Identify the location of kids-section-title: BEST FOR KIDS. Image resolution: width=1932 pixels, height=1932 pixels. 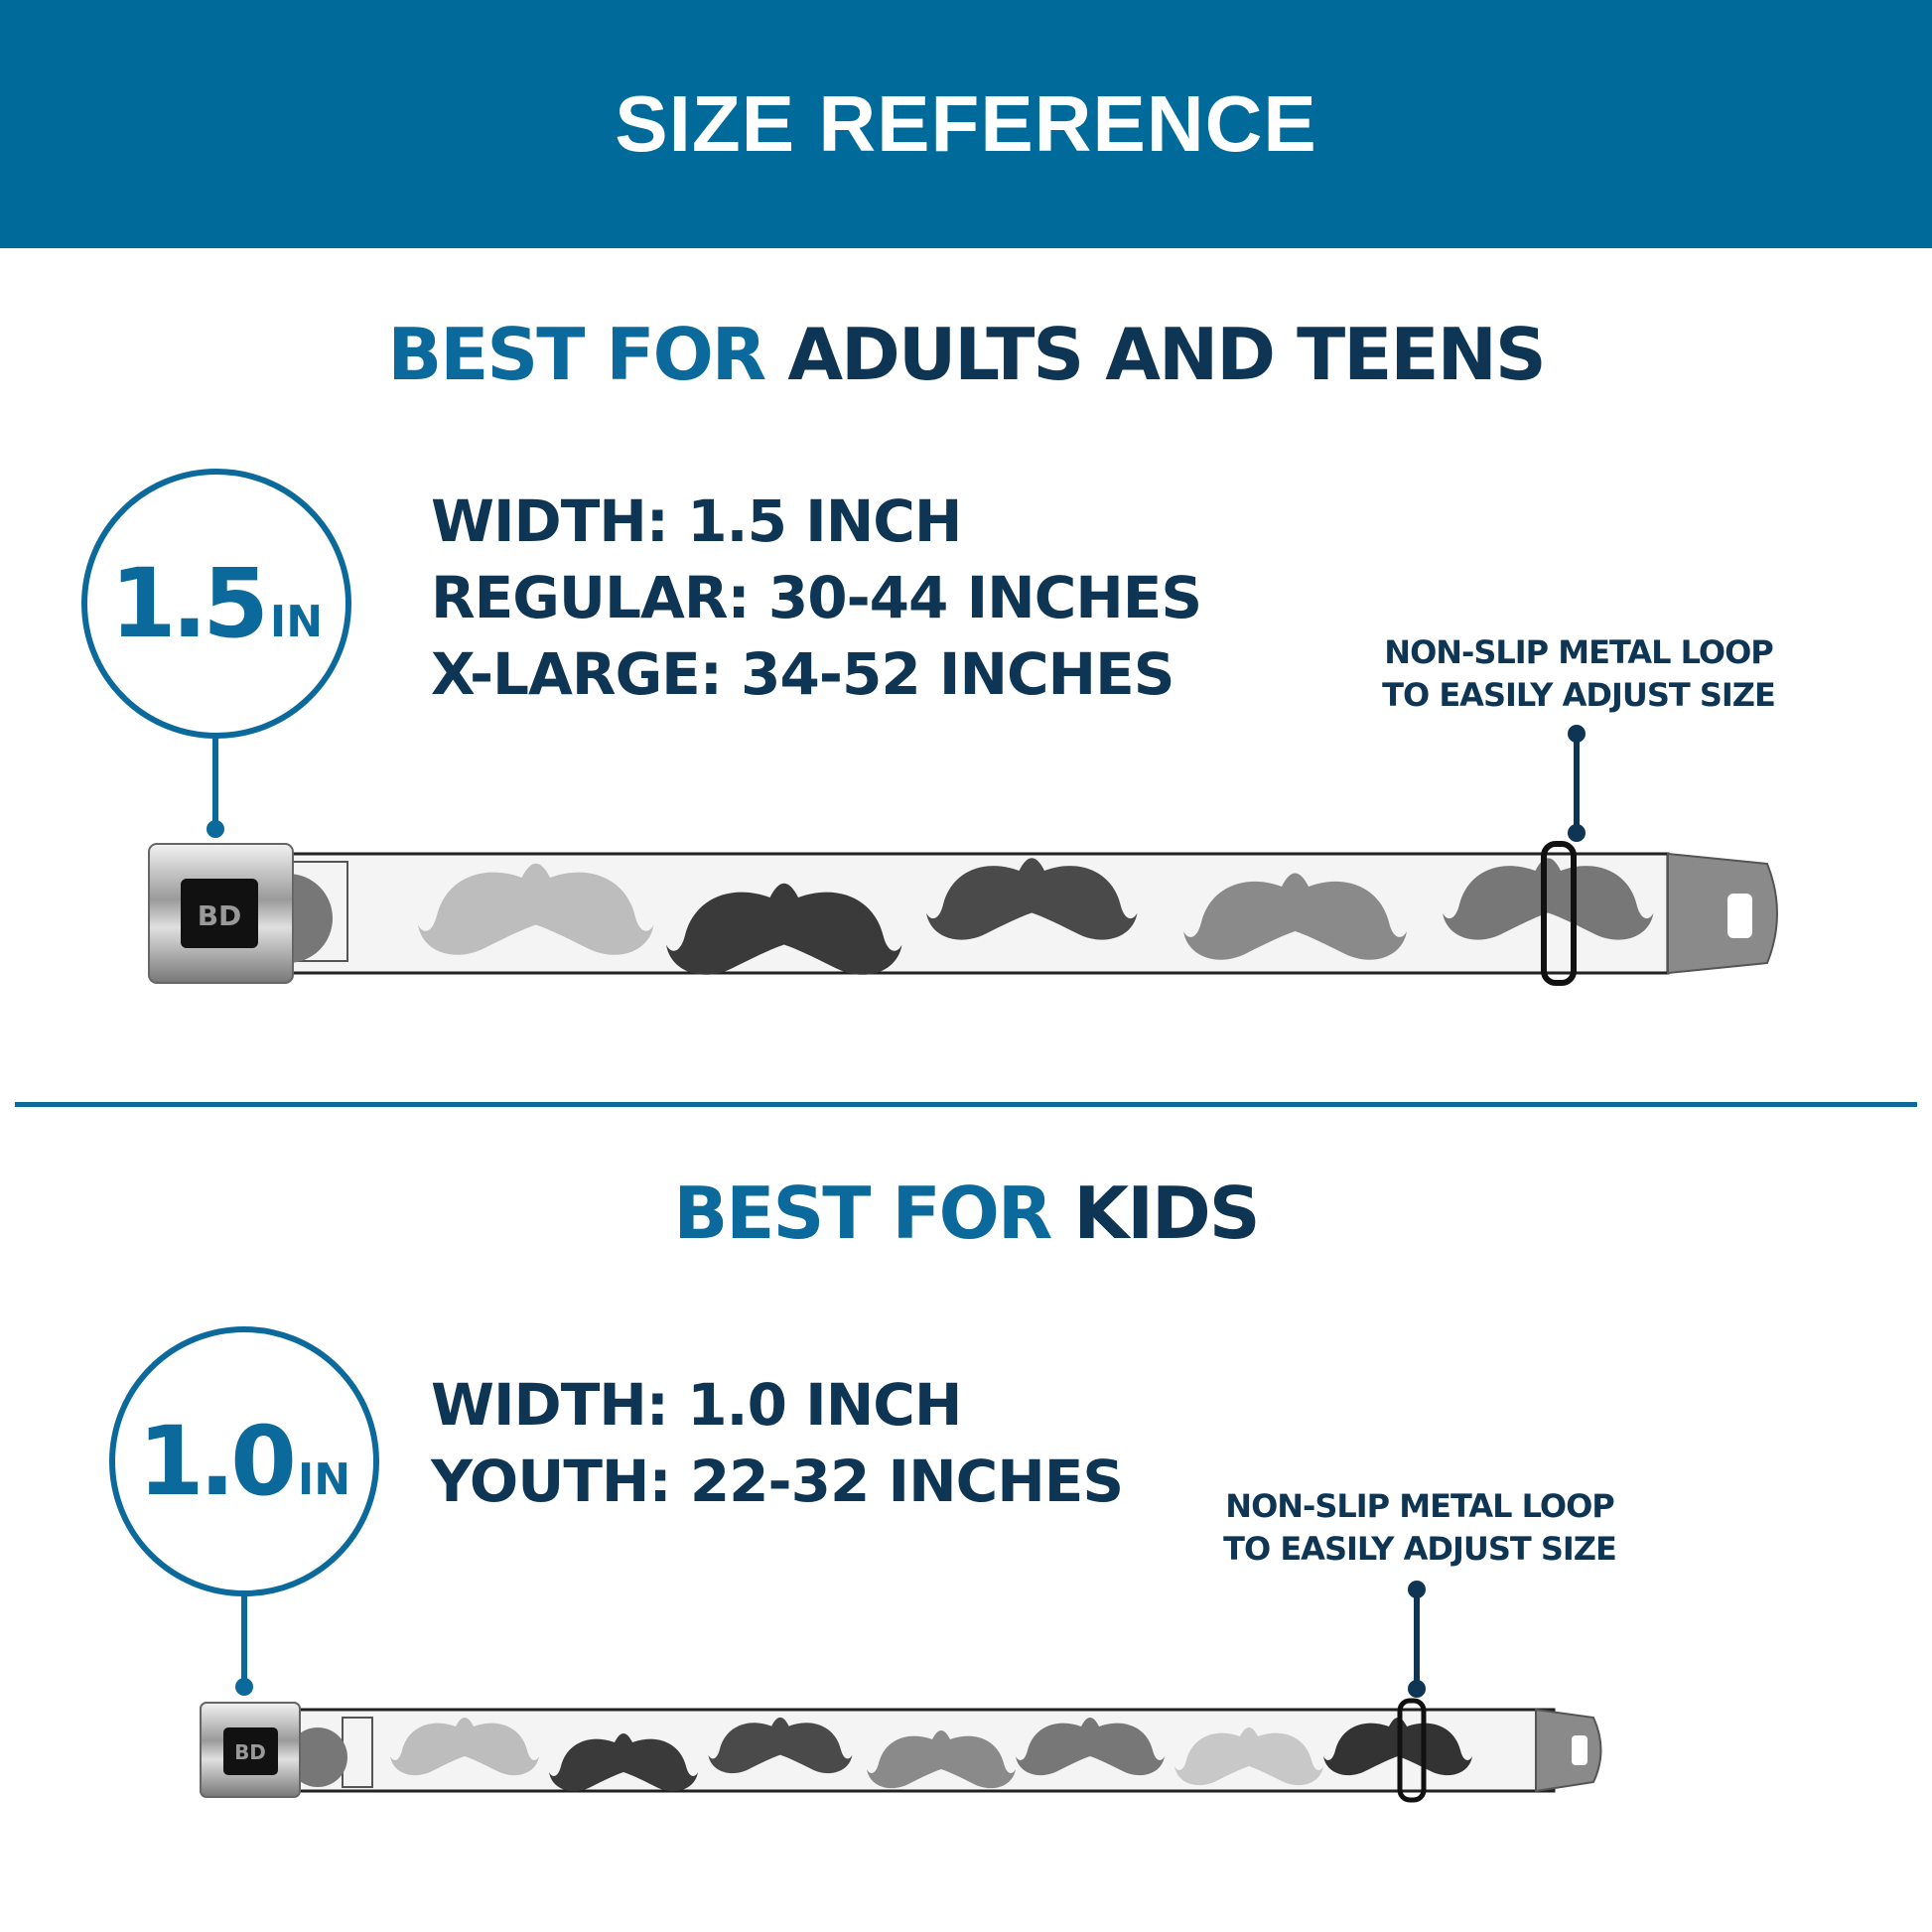
(966, 1213).